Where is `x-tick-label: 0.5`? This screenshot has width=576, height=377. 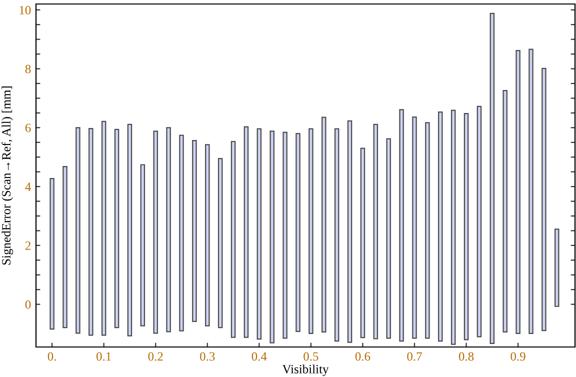 x-tick-label: 0.5 is located at coordinates (311, 356).